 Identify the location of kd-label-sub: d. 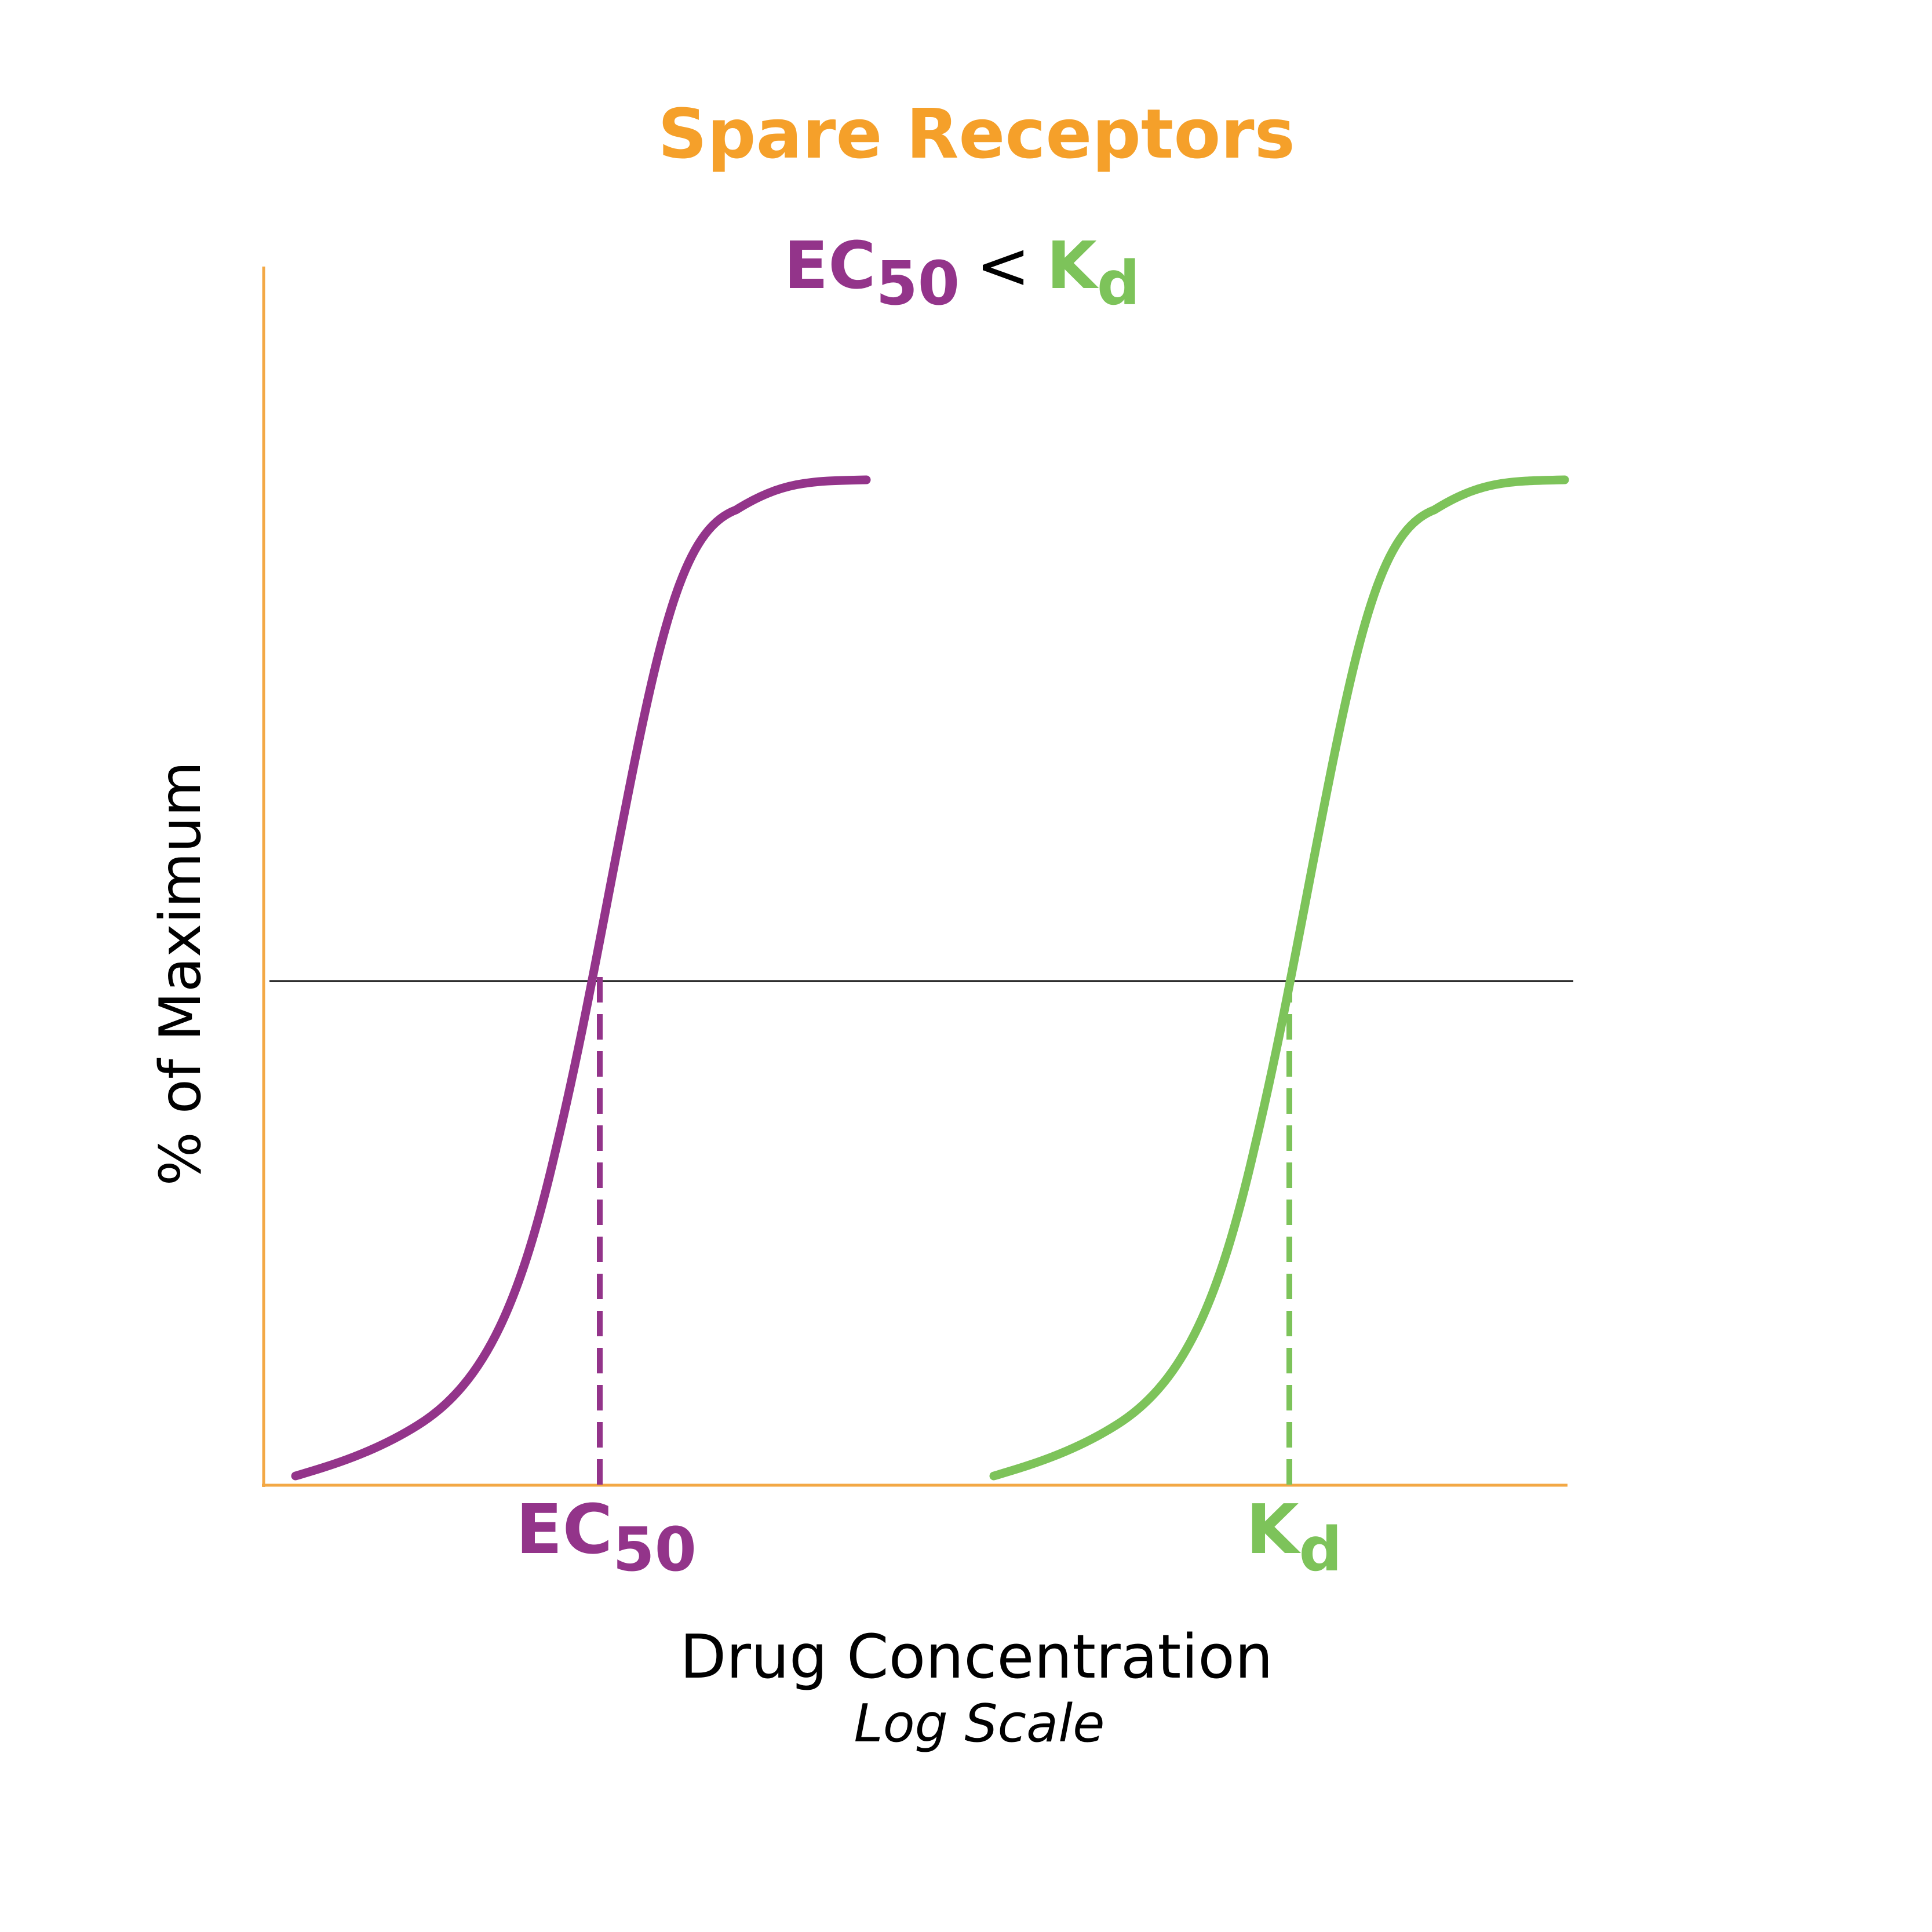
(1321, 1549).